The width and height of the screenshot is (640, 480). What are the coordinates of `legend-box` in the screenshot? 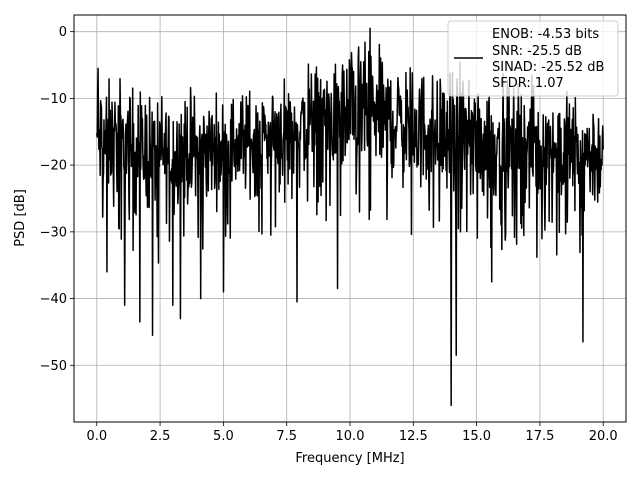 It's located at (533, 58).